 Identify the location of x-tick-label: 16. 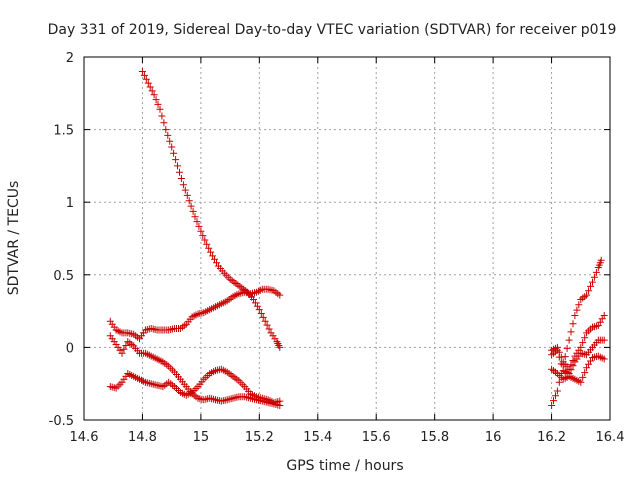
(493, 437).